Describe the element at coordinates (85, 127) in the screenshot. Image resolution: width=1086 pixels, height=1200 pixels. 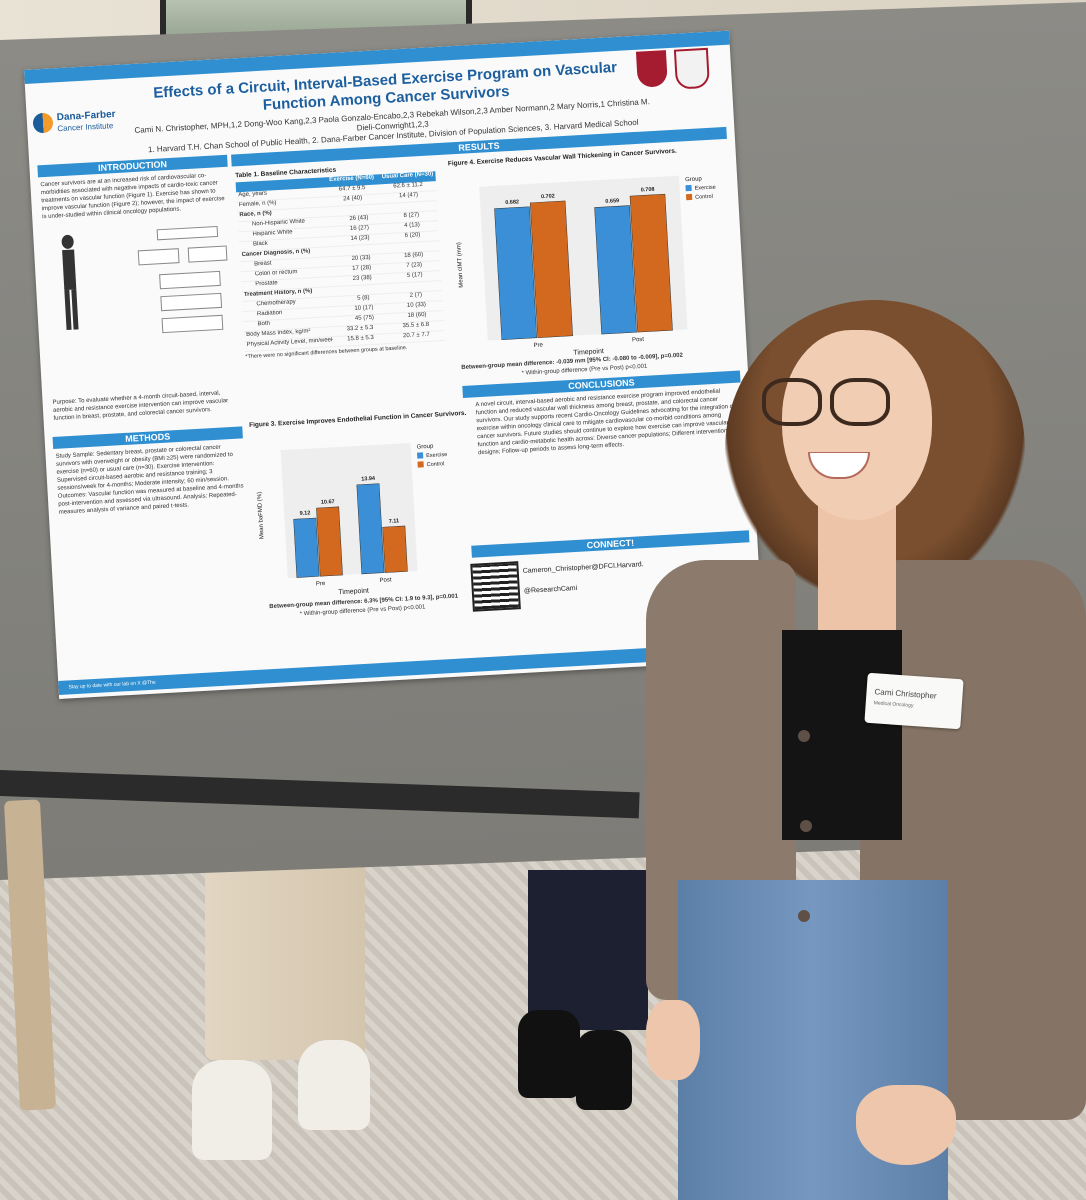
I see `logo-line2: Cancer Institute` at that location.